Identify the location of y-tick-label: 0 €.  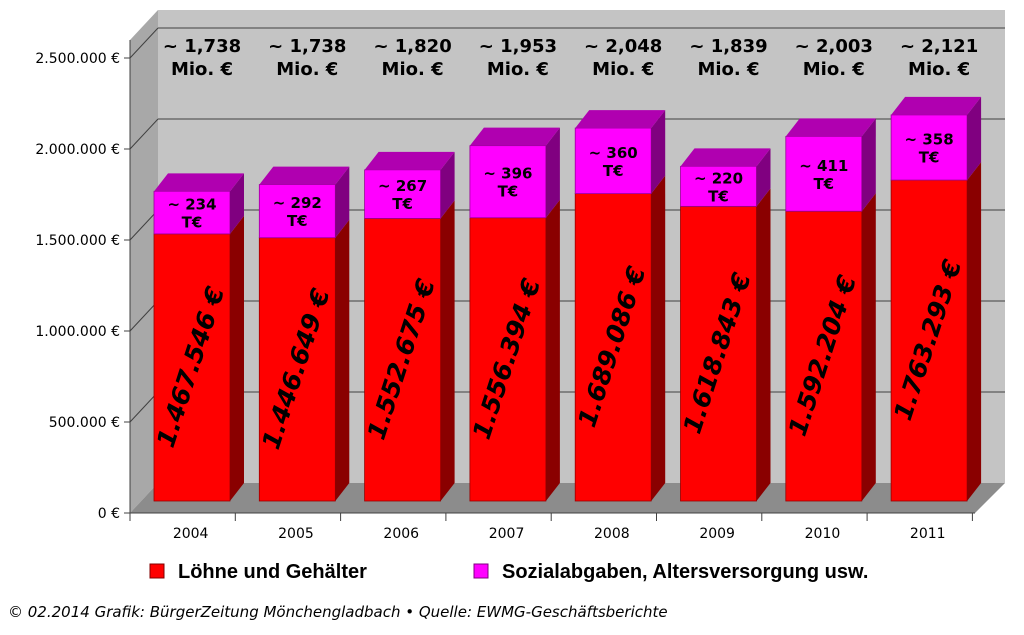
(109, 514).